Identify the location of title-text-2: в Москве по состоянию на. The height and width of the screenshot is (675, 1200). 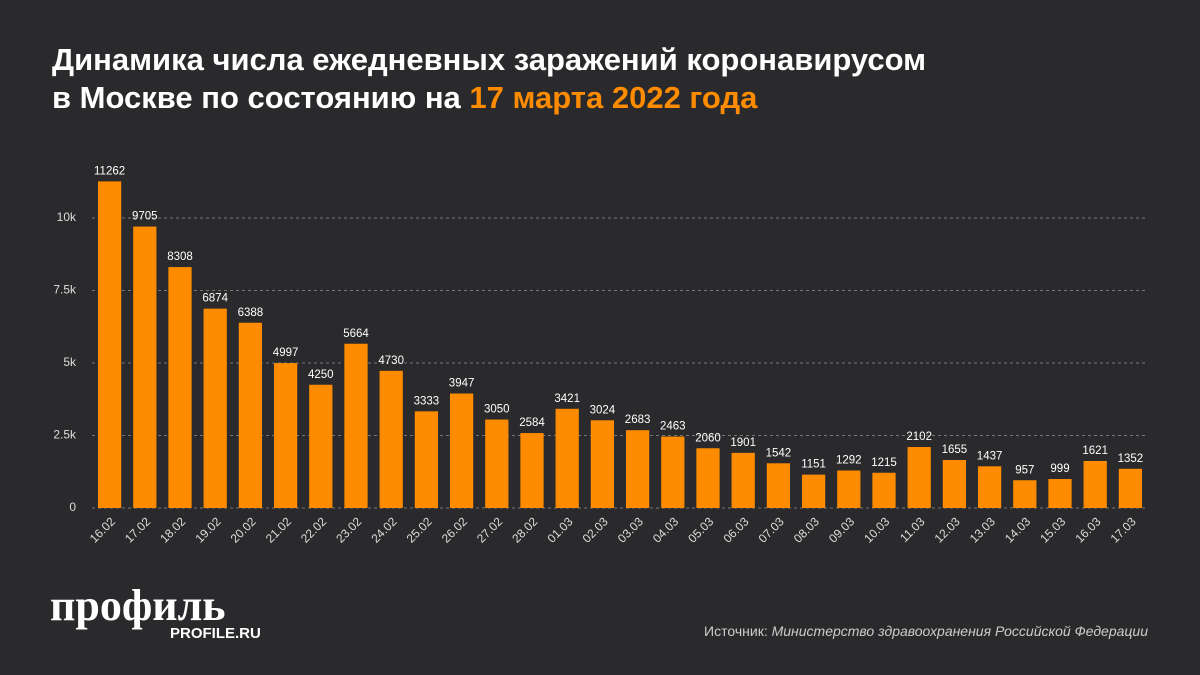
(257, 97).